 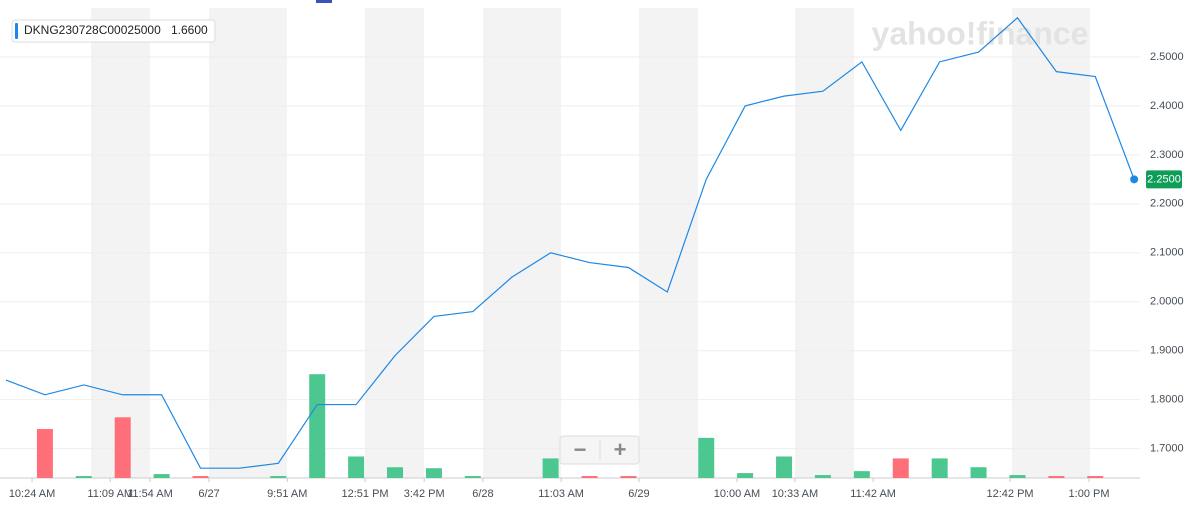 I want to click on x-tick-label: 10:24 AM, so click(x=32, y=494).